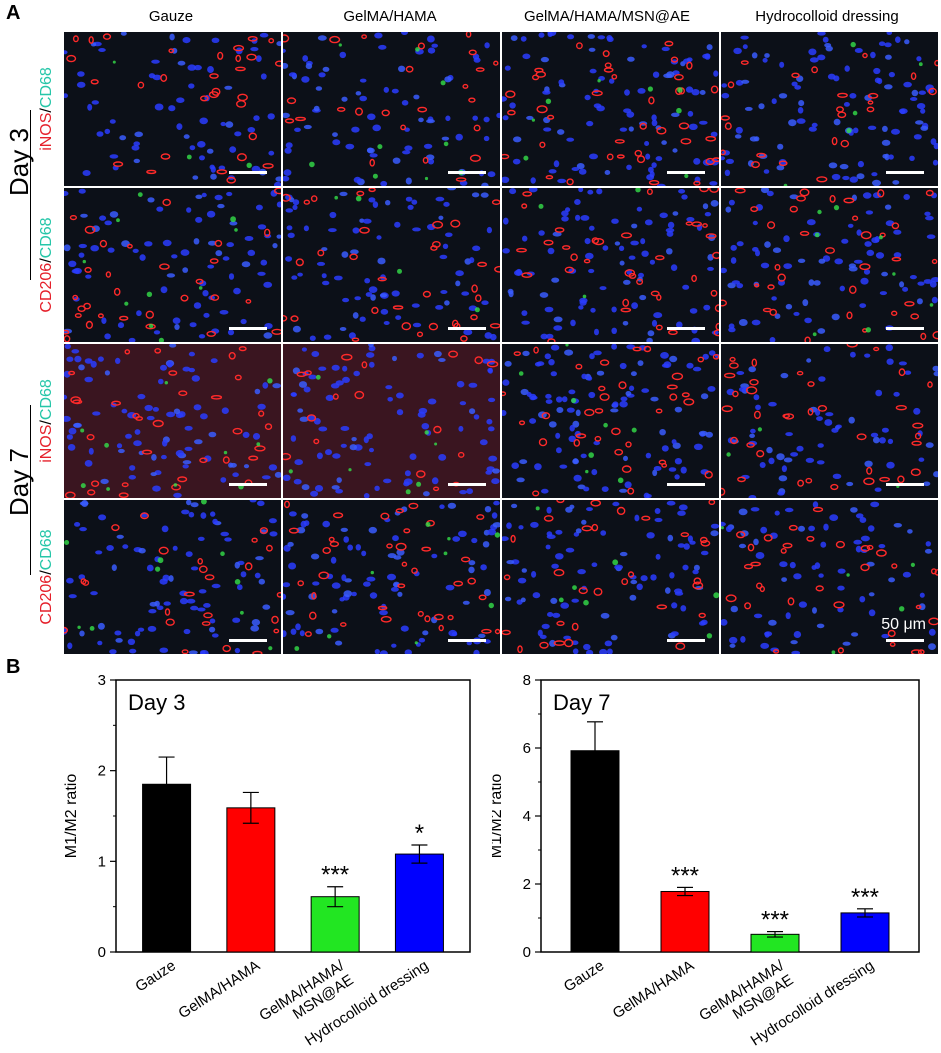 This screenshot has width=941, height=1053. I want to click on day-3-bracket, so click(30, 195).